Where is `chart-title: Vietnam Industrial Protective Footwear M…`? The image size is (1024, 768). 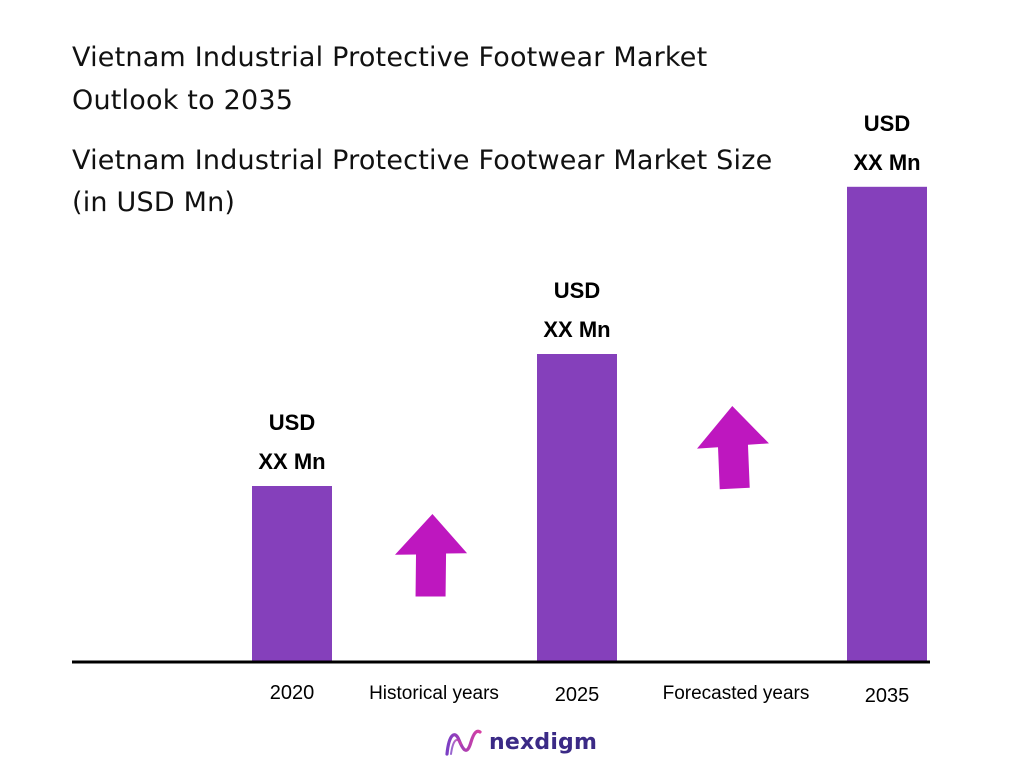
chart-title: Vietnam Industrial Protective Footwear M… is located at coordinates (390, 79).